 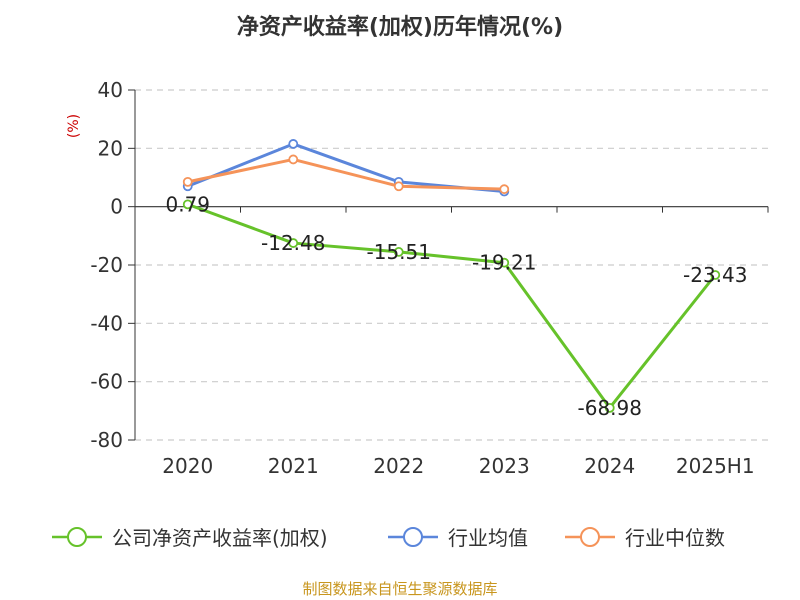 I want to click on y-tick-label: 0, so click(x=116, y=207).